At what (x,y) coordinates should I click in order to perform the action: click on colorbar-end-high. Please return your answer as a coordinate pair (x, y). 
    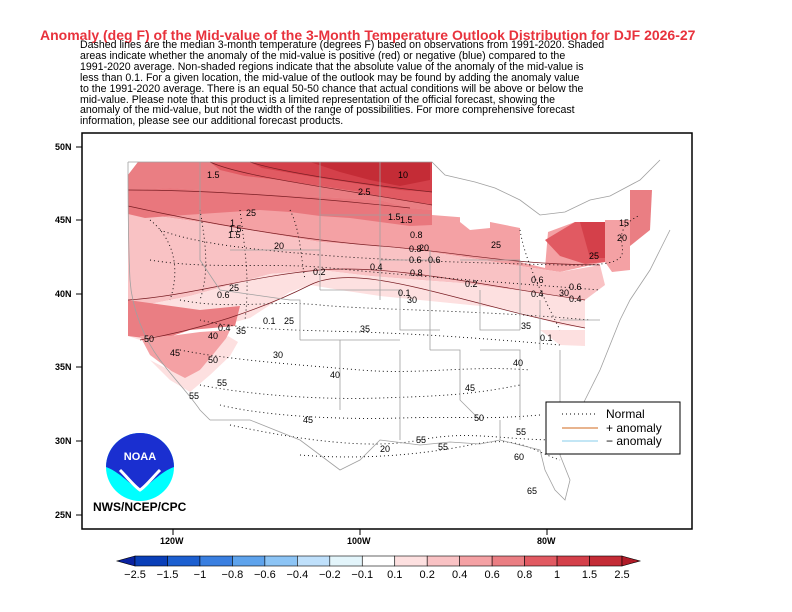
    Looking at the image, I should click on (631, 561).